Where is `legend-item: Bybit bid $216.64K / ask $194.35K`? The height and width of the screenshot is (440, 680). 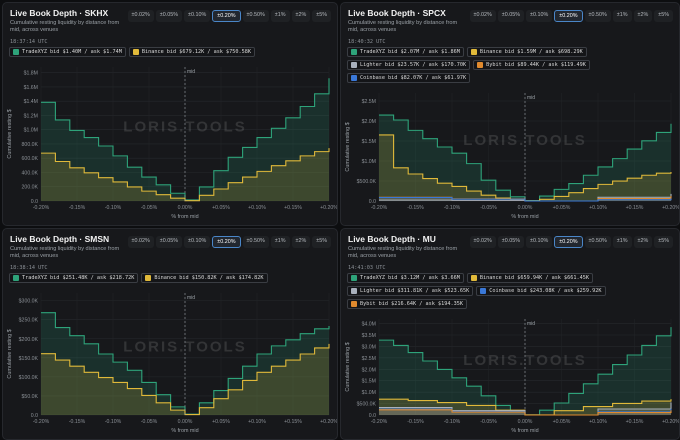 legend-item: Bybit bid $216.64K / ask $194.35K is located at coordinates (407, 304).